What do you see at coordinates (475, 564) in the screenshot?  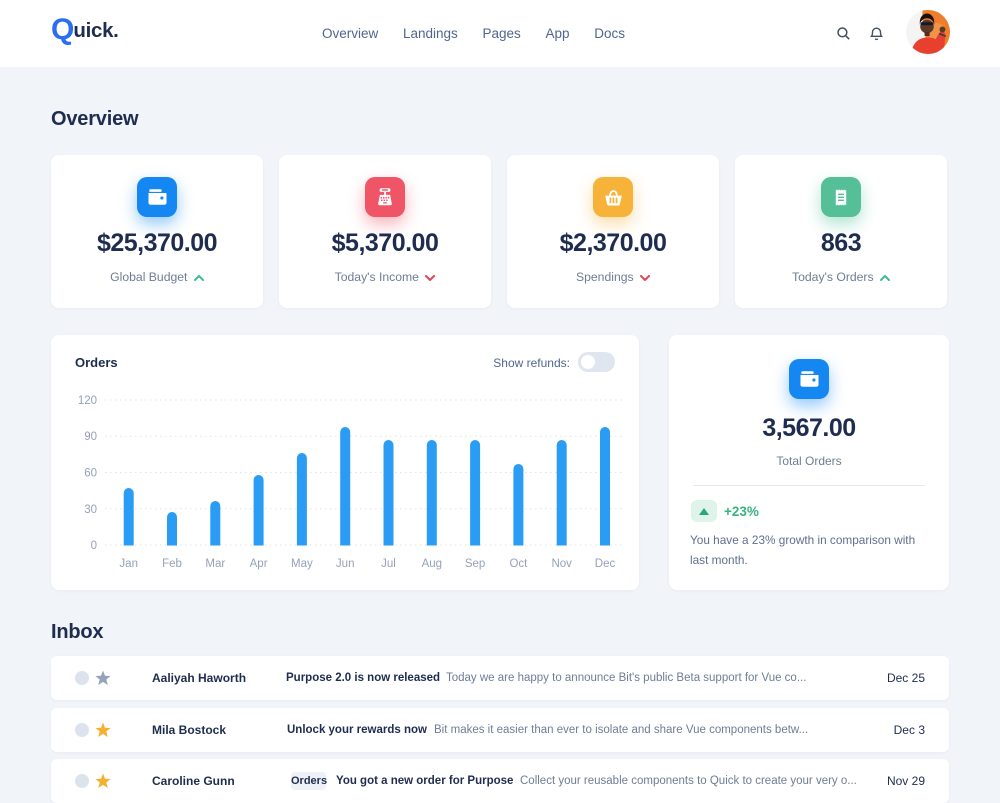 I see `svg-text: Sep` at bounding box center [475, 564].